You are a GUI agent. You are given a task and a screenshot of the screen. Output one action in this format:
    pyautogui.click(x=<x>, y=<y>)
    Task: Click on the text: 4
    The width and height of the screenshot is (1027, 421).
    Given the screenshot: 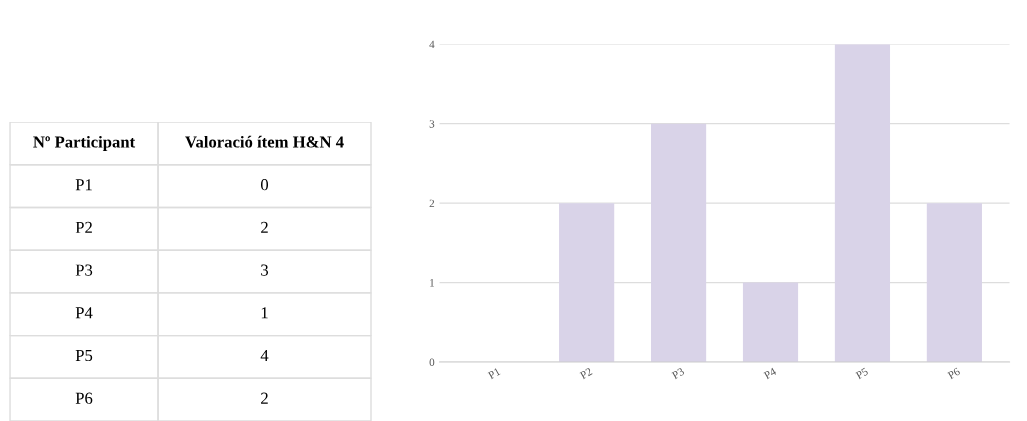 What is the action you would take?
    pyautogui.click(x=264, y=355)
    